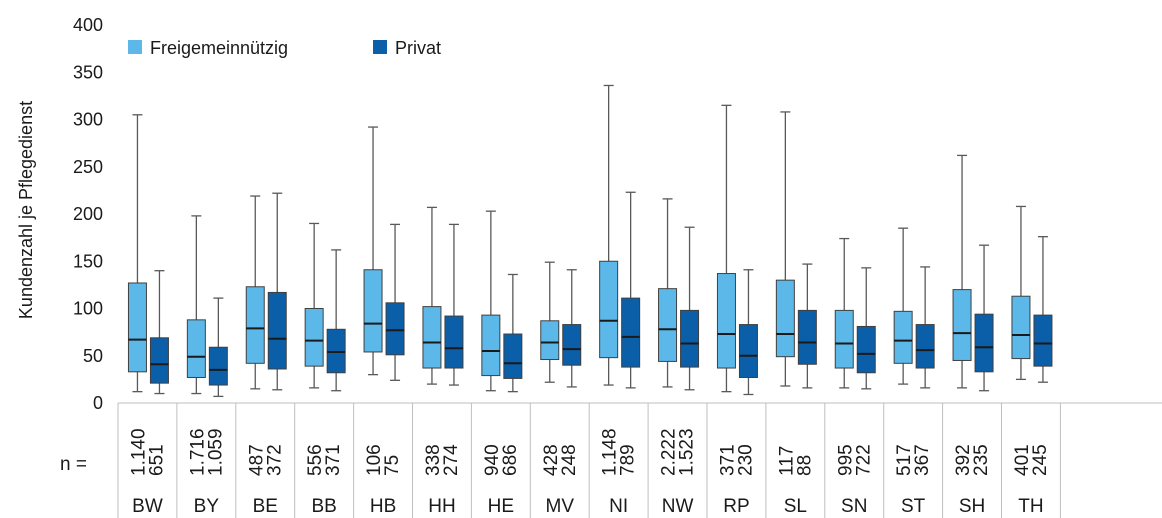 The height and width of the screenshot is (518, 1162). What do you see at coordinates (609, 235) in the screenshot?
I see `box-NI-freigemeinnuetzig` at bounding box center [609, 235].